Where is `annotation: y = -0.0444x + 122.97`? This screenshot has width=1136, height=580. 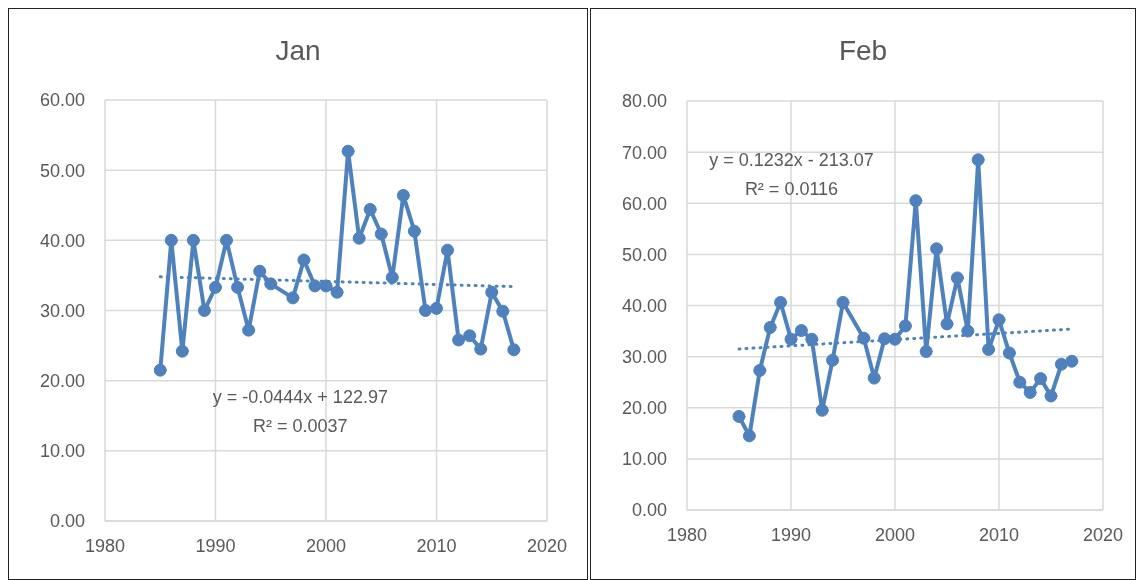
annotation: y = -0.0444x + 122.97 is located at coordinates (300, 398).